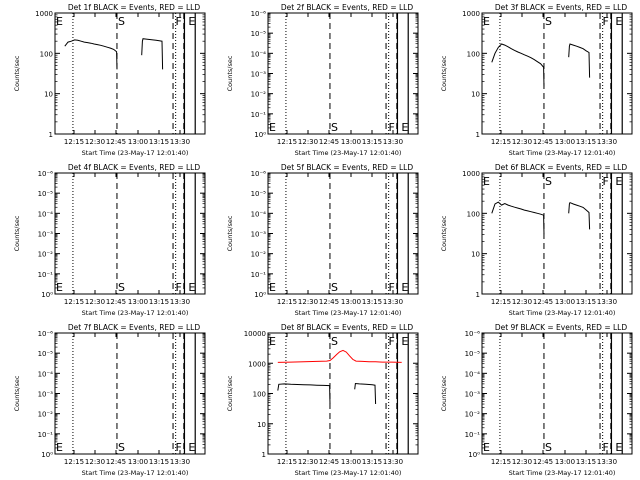 The image size is (640, 480). What do you see at coordinates (347, 7) in the screenshot?
I see `chart-title: Det 2f BLACK = Events, RED = LLD` at bounding box center [347, 7].